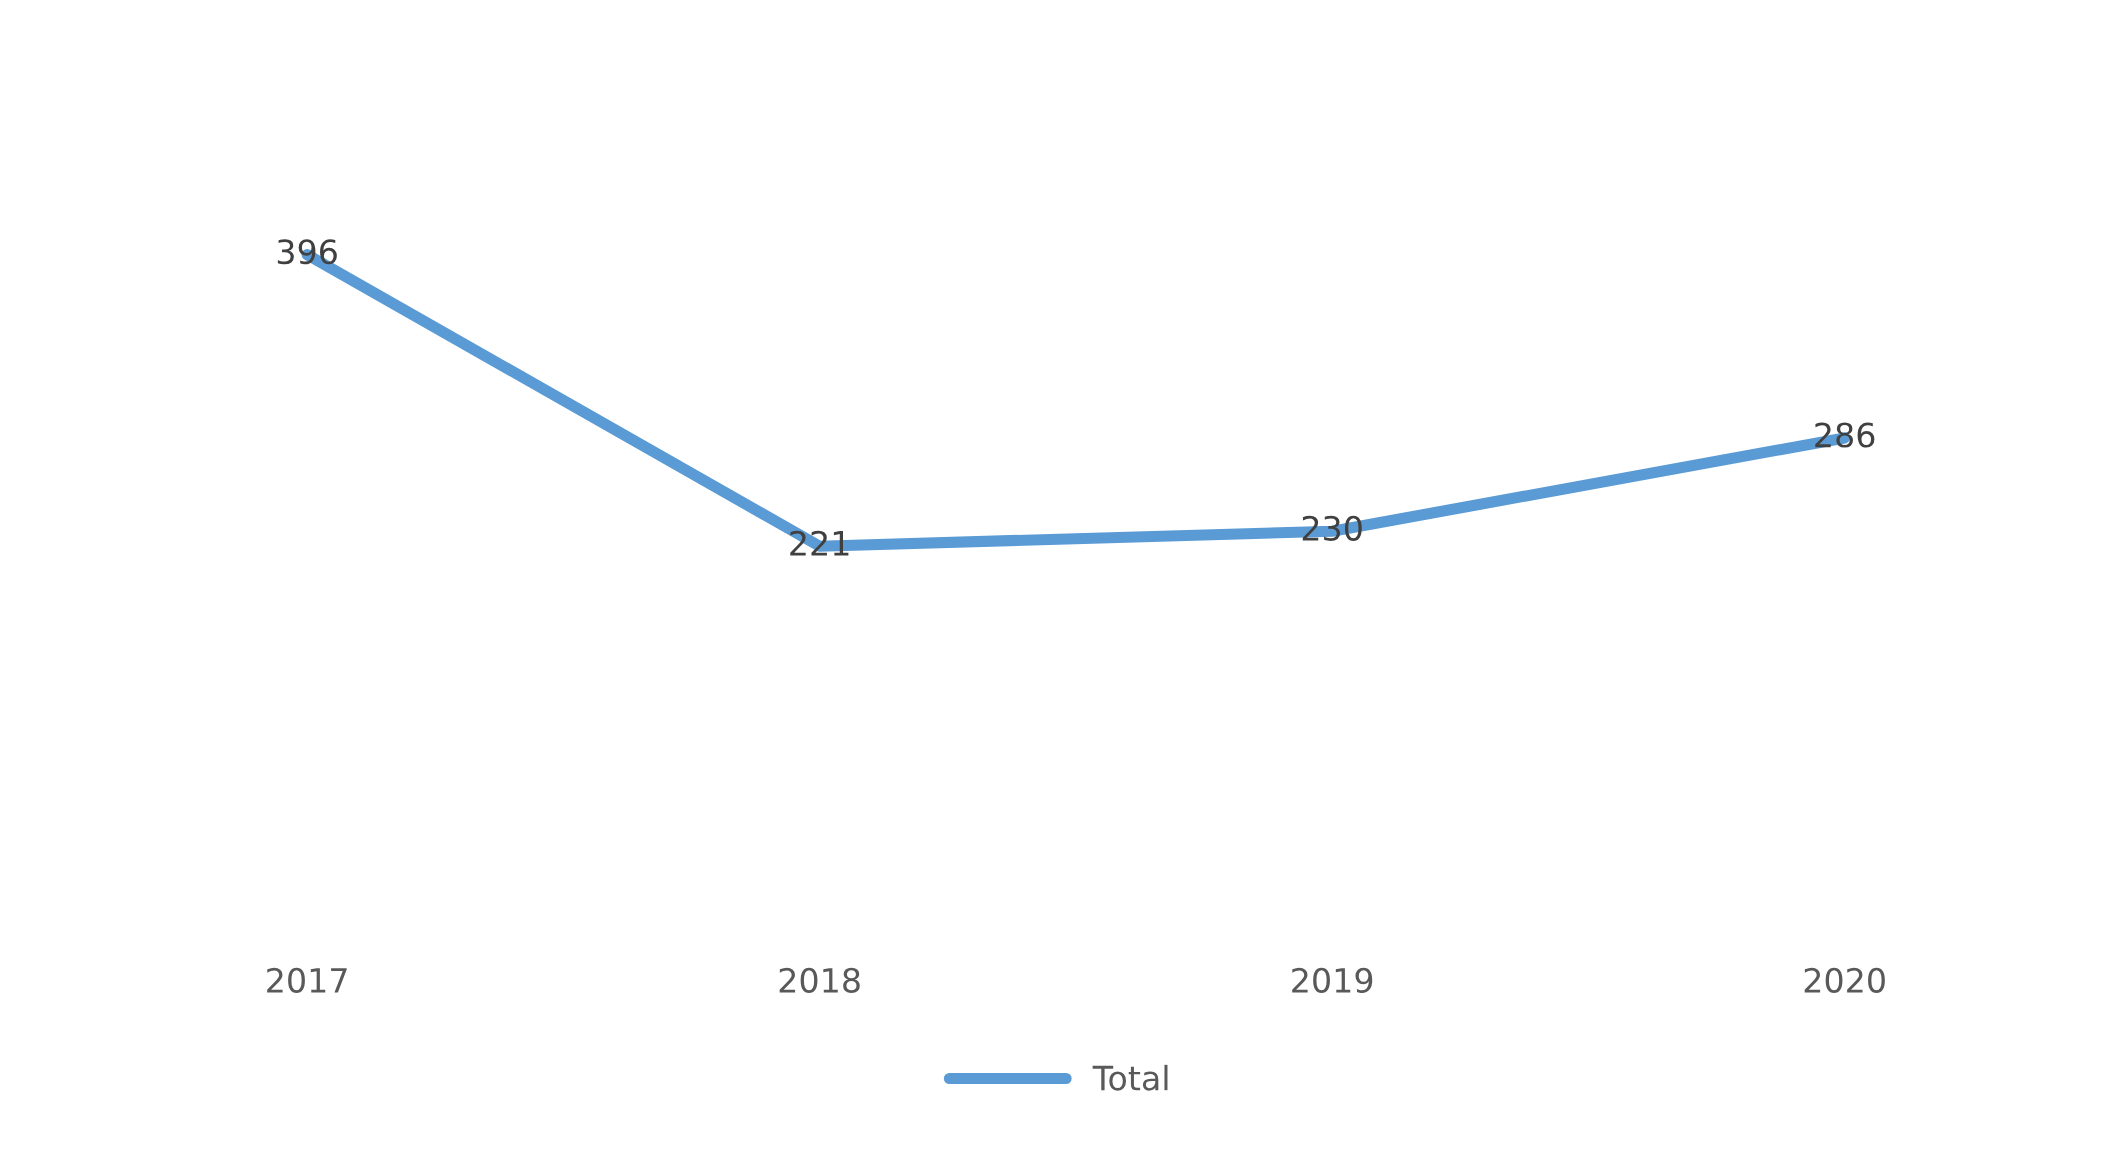 The image size is (2120, 1156). Describe the element at coordinates (1845, 435) in the screenshot. I see `data-label: 286` at that location.